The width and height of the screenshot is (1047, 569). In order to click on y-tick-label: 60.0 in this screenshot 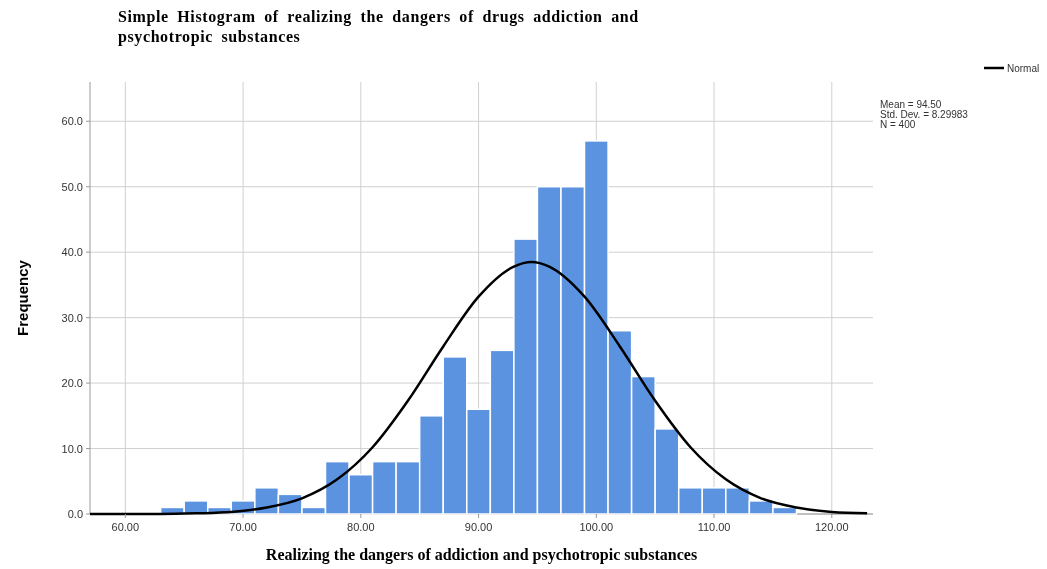, I will do `click(72, 121)`.